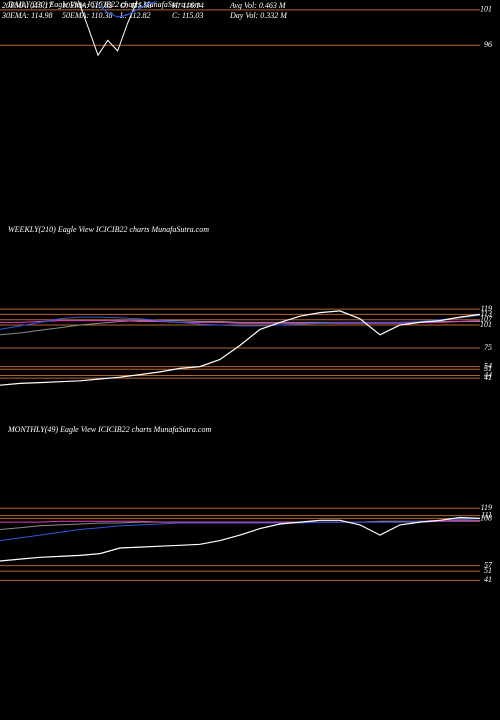 Image resolution: width=500 pixels, height=720 pixels. Describe the element at coordinates (488, 44) in the screenshot. I see `price-label: 96` at that location.